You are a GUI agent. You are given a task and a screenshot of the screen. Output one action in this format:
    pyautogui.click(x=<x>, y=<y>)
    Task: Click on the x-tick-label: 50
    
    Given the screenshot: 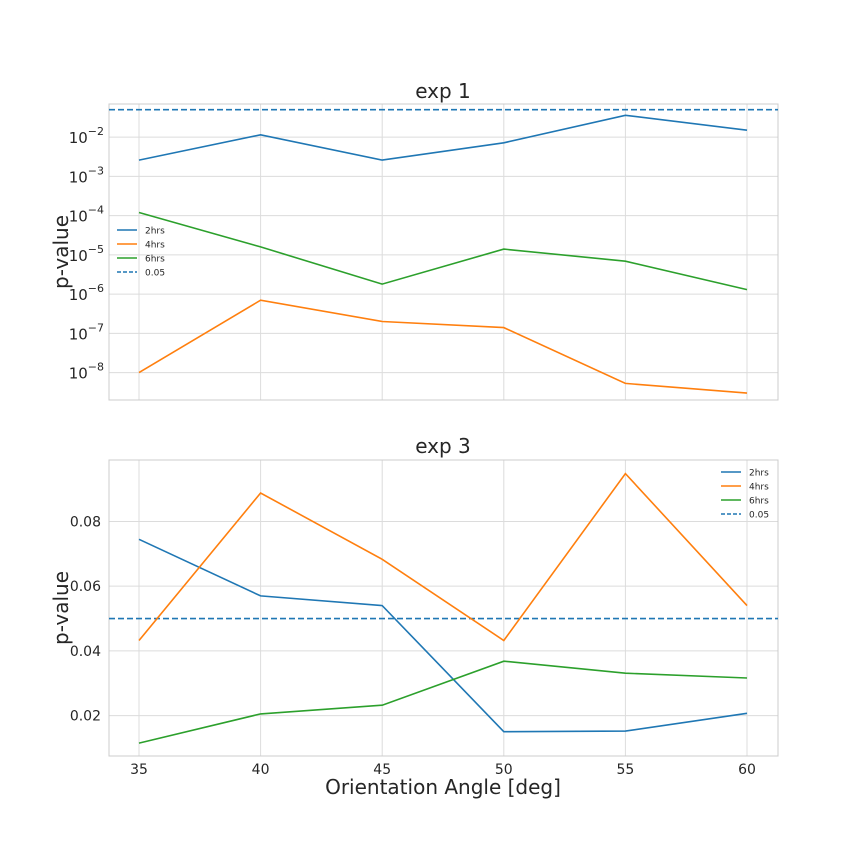 What is the action you would take?
    pyautogui.click(x=504, y=770)
    